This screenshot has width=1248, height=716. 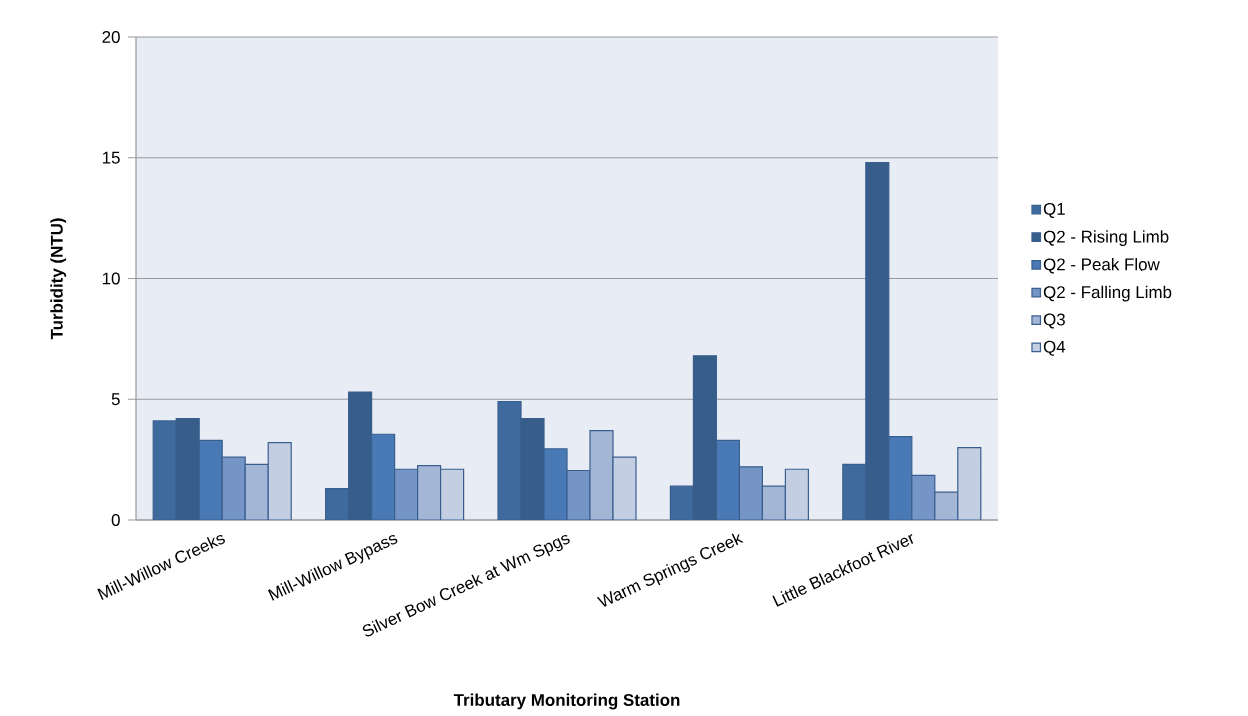 I want to click on y-tick-label: 10, so click(x=111, y=278).